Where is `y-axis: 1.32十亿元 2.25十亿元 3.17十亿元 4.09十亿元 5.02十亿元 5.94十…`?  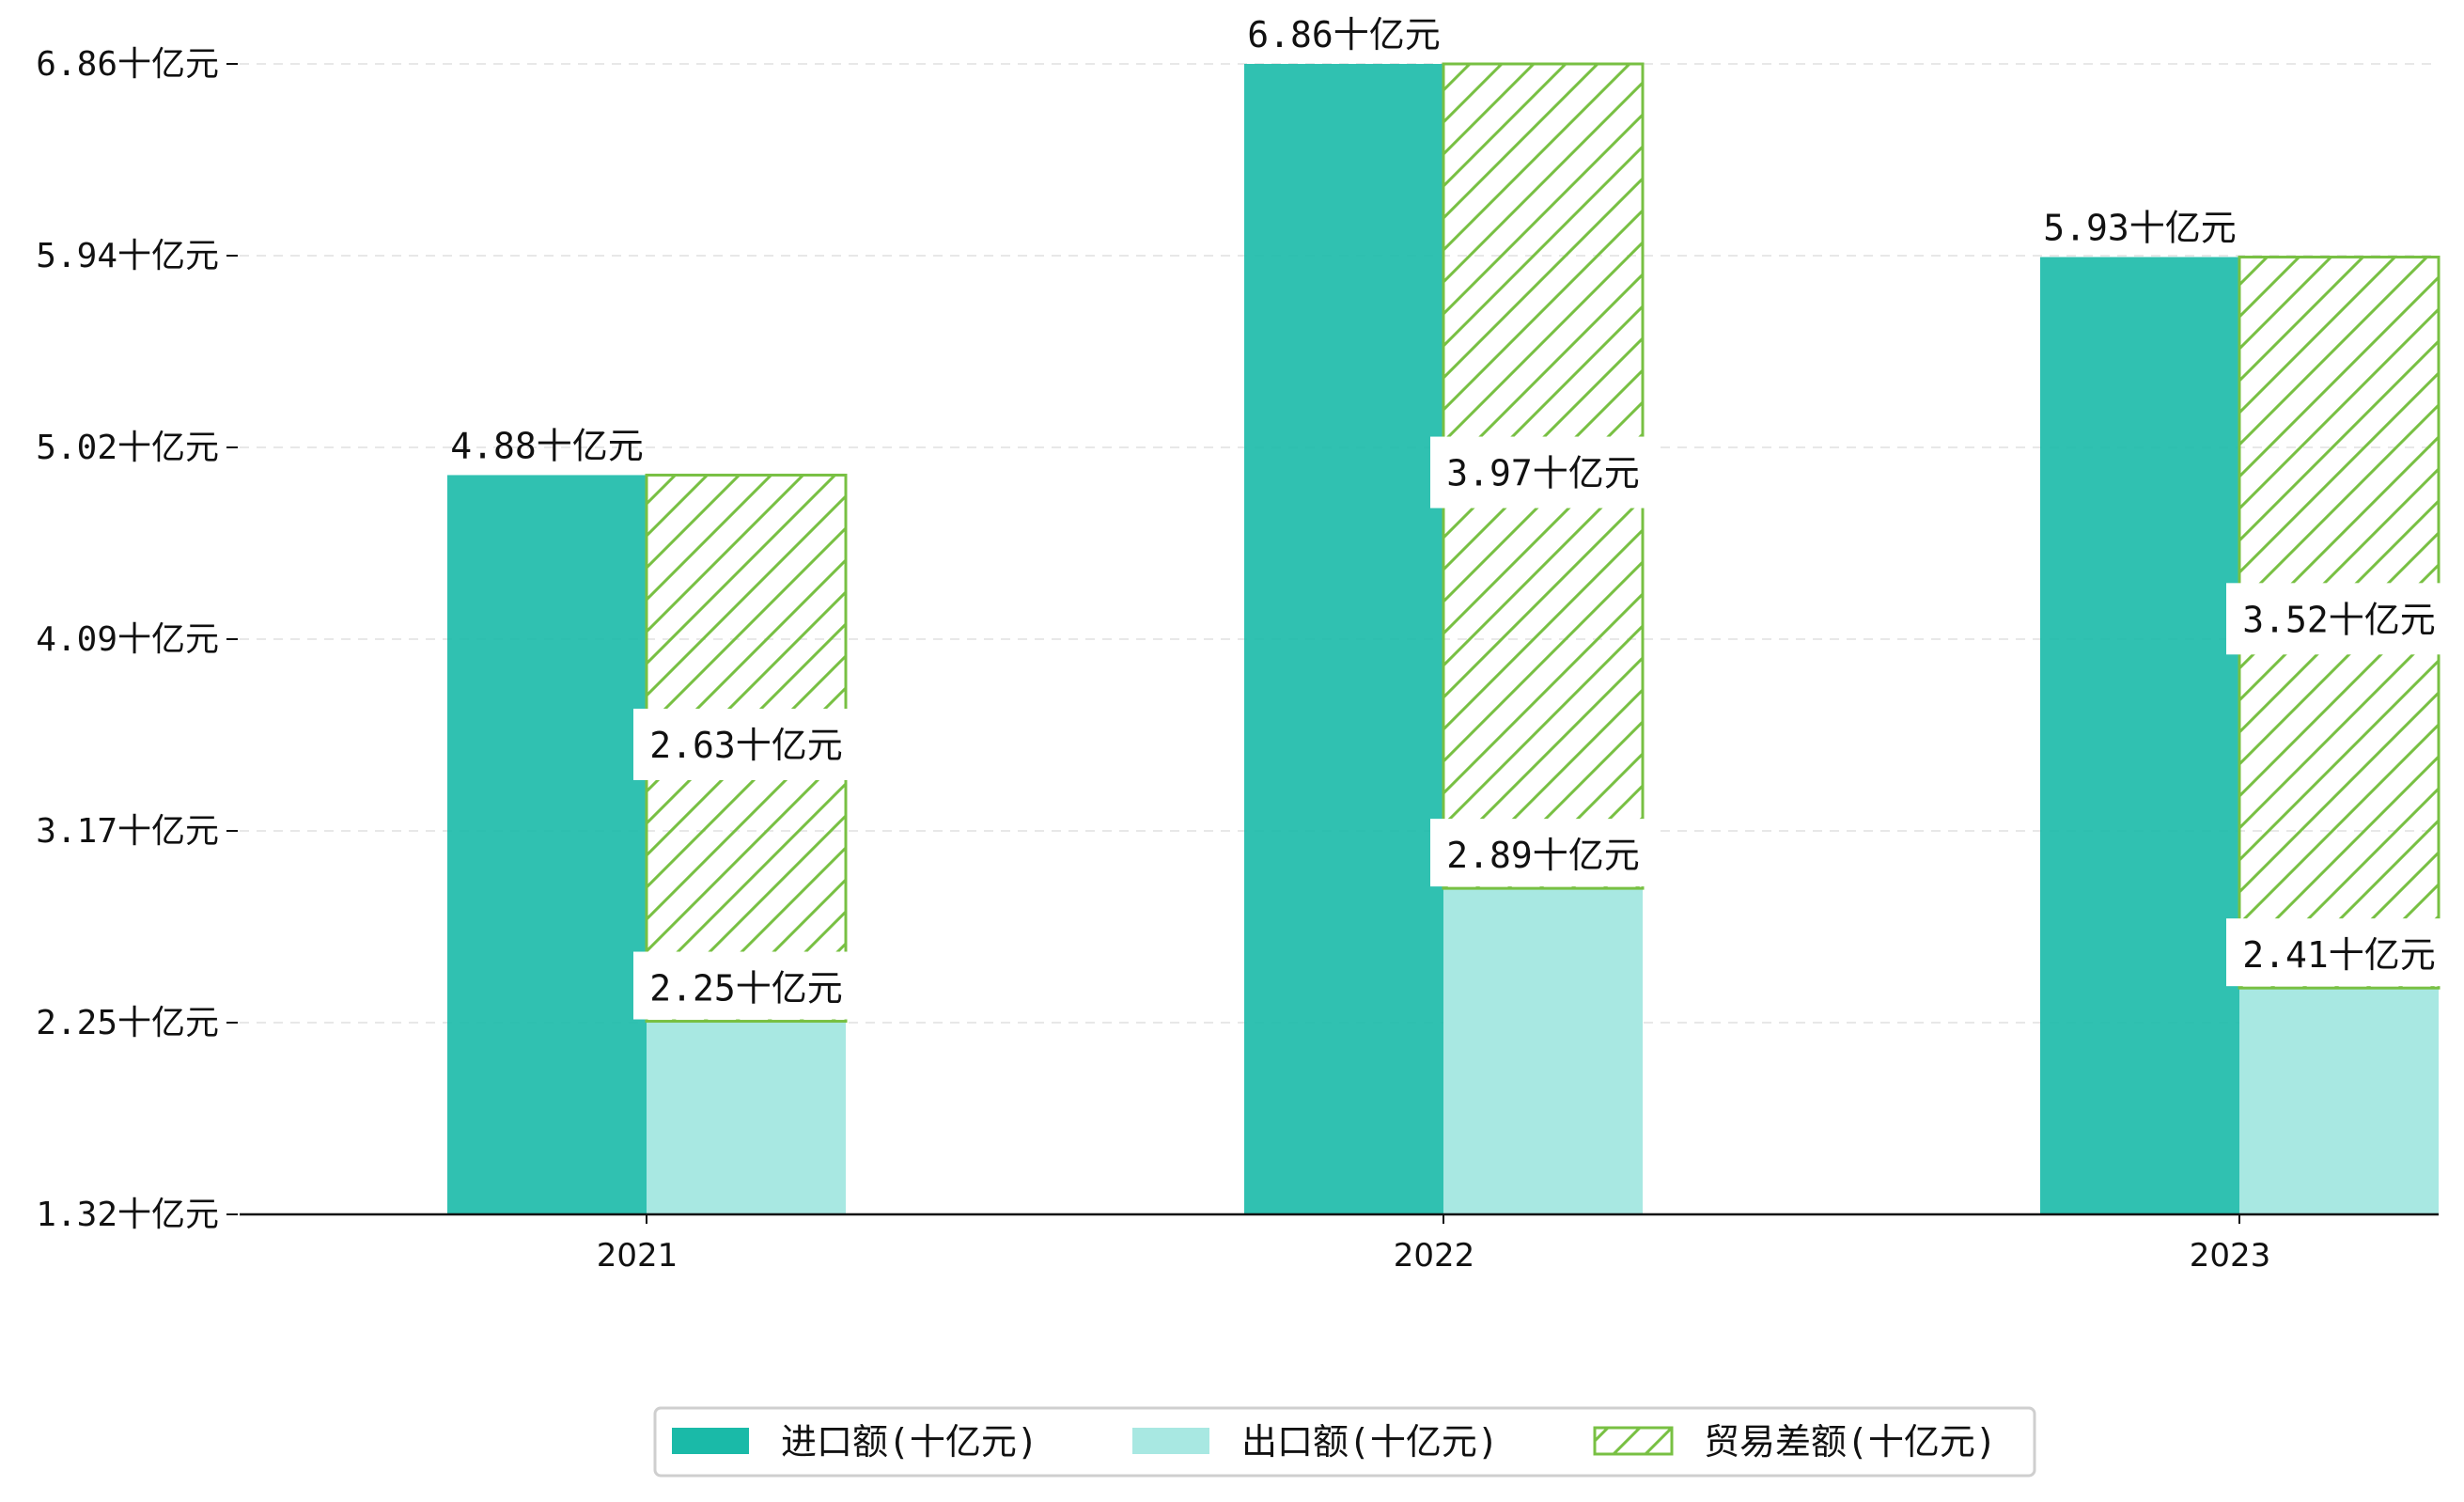 y-axis: 1.32十亿元 2.25十亿元 3.17十亿元 4.09十亿元 5.02十亿元 5.94十… is located at coordinates (137, 640).